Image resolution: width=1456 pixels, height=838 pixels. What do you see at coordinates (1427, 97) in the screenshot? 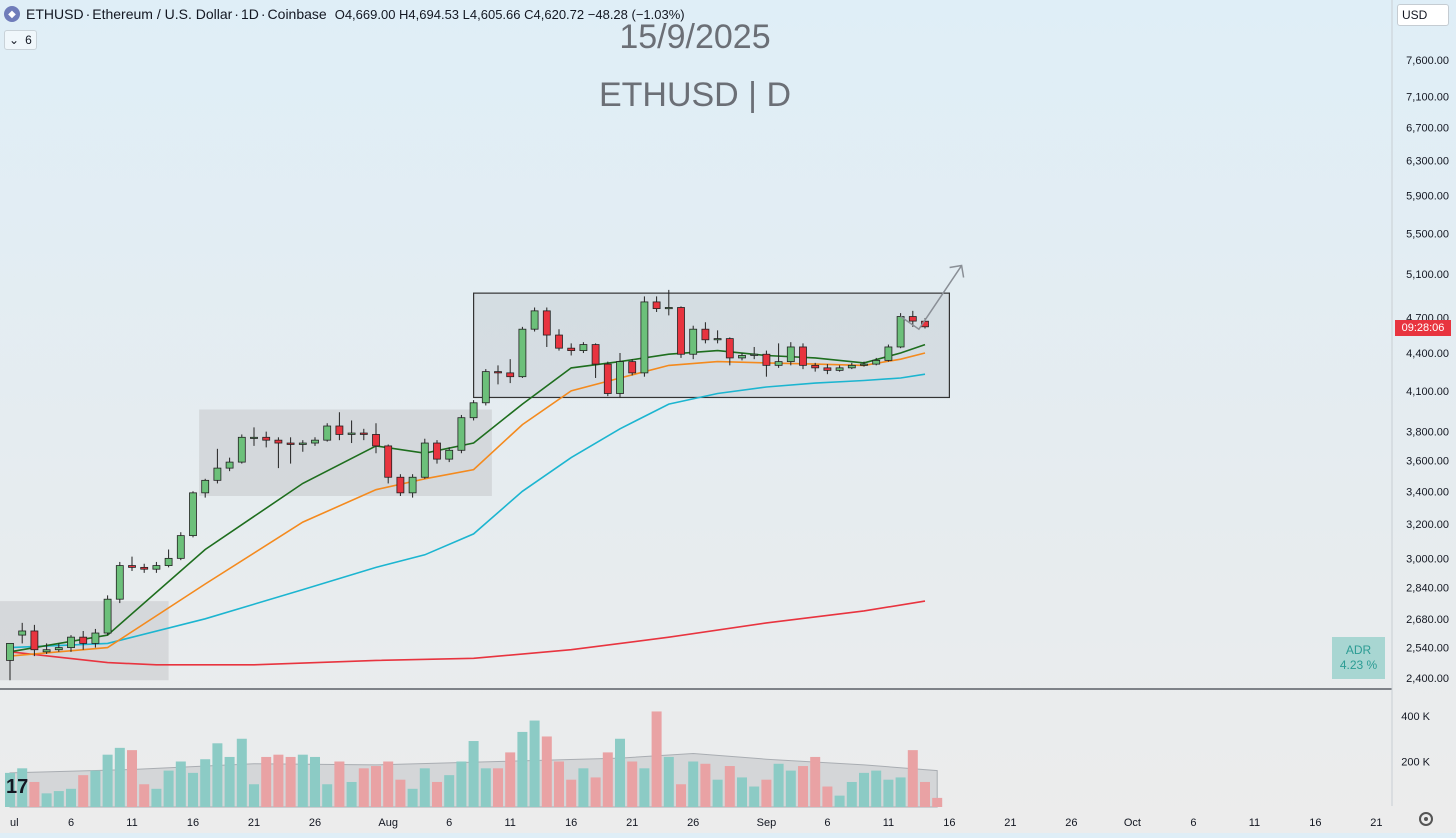
I see `price-tick-label: 7,100.00` at bounding box center [1427, 97].